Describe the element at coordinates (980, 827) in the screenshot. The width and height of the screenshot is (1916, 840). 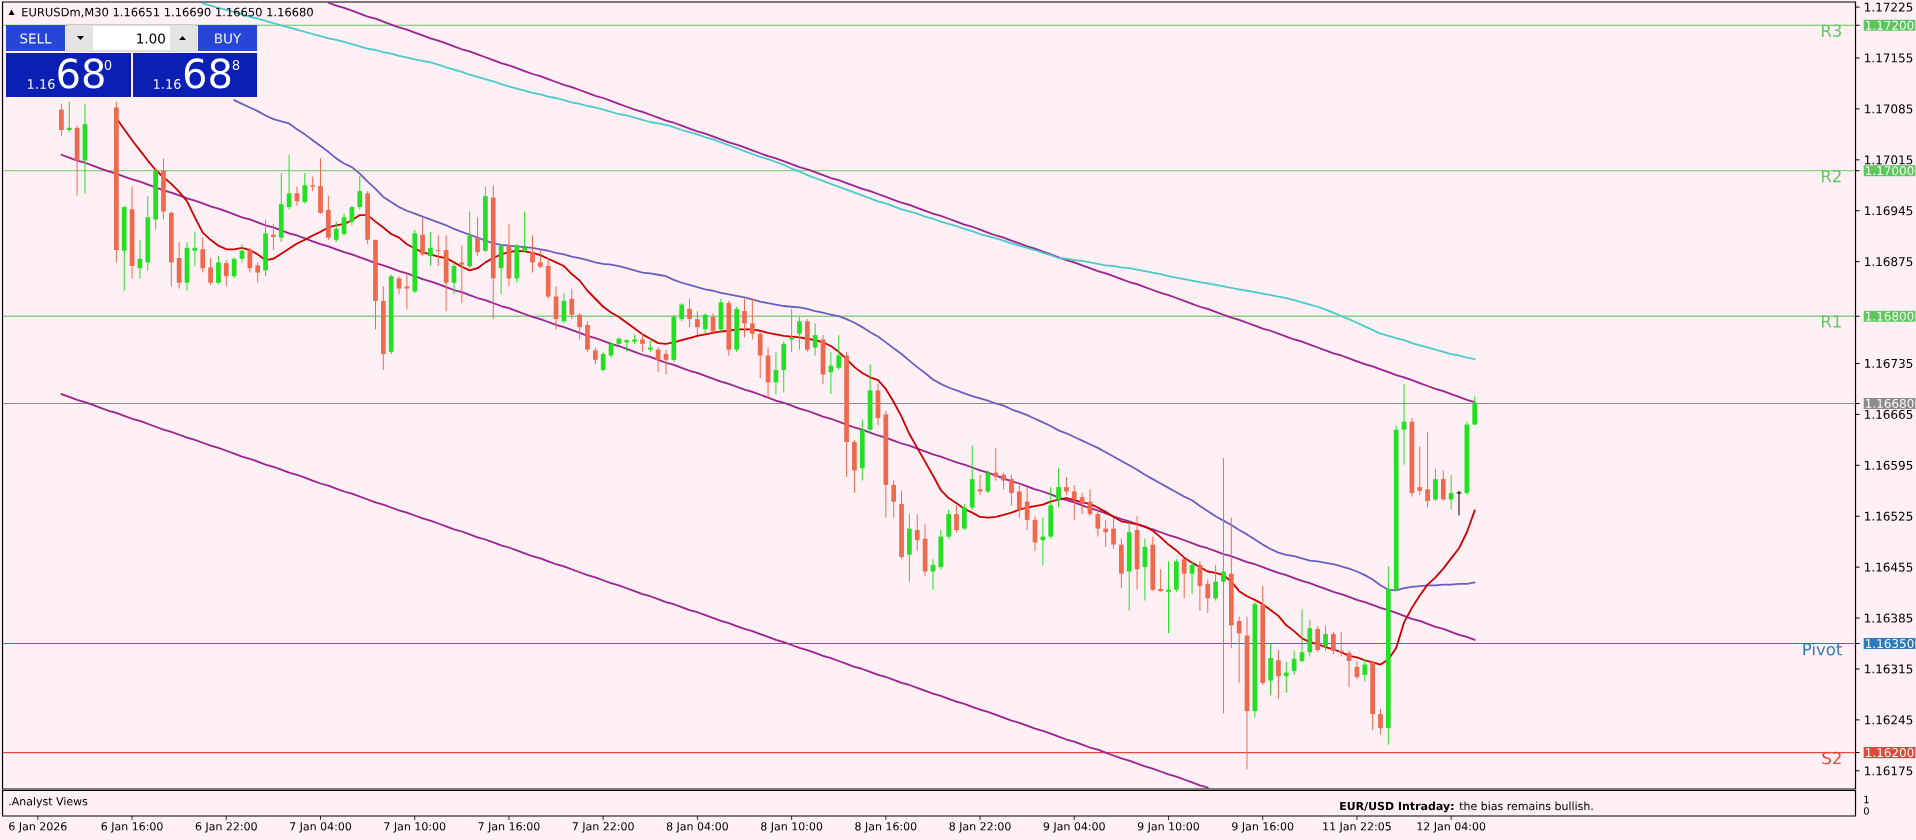
I see `x-tick-label: 8 Jan 22:00` at that location.